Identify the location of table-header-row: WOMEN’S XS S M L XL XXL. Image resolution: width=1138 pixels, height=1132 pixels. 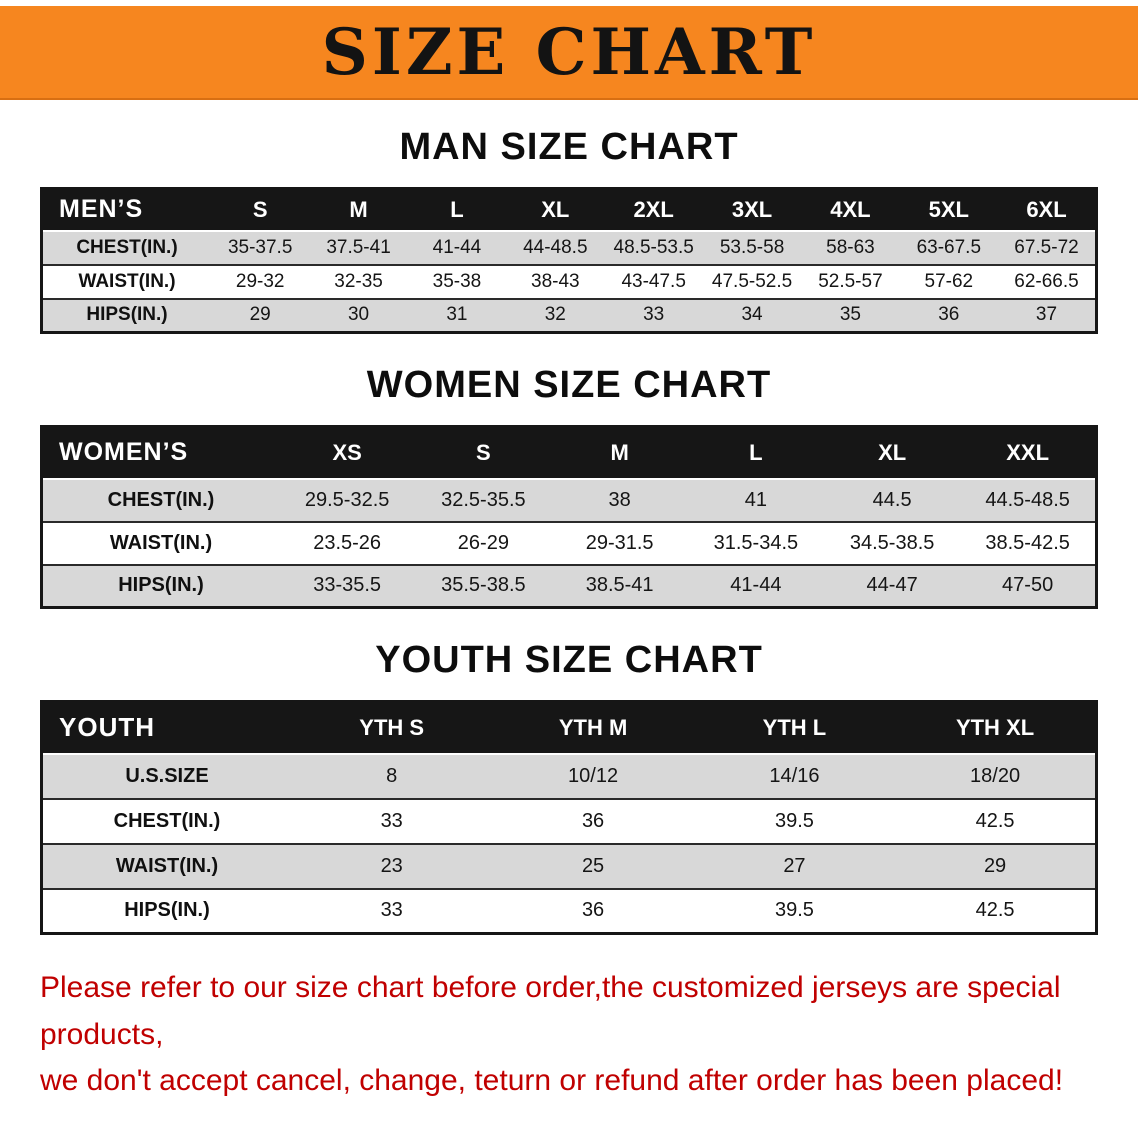
(569, 453).